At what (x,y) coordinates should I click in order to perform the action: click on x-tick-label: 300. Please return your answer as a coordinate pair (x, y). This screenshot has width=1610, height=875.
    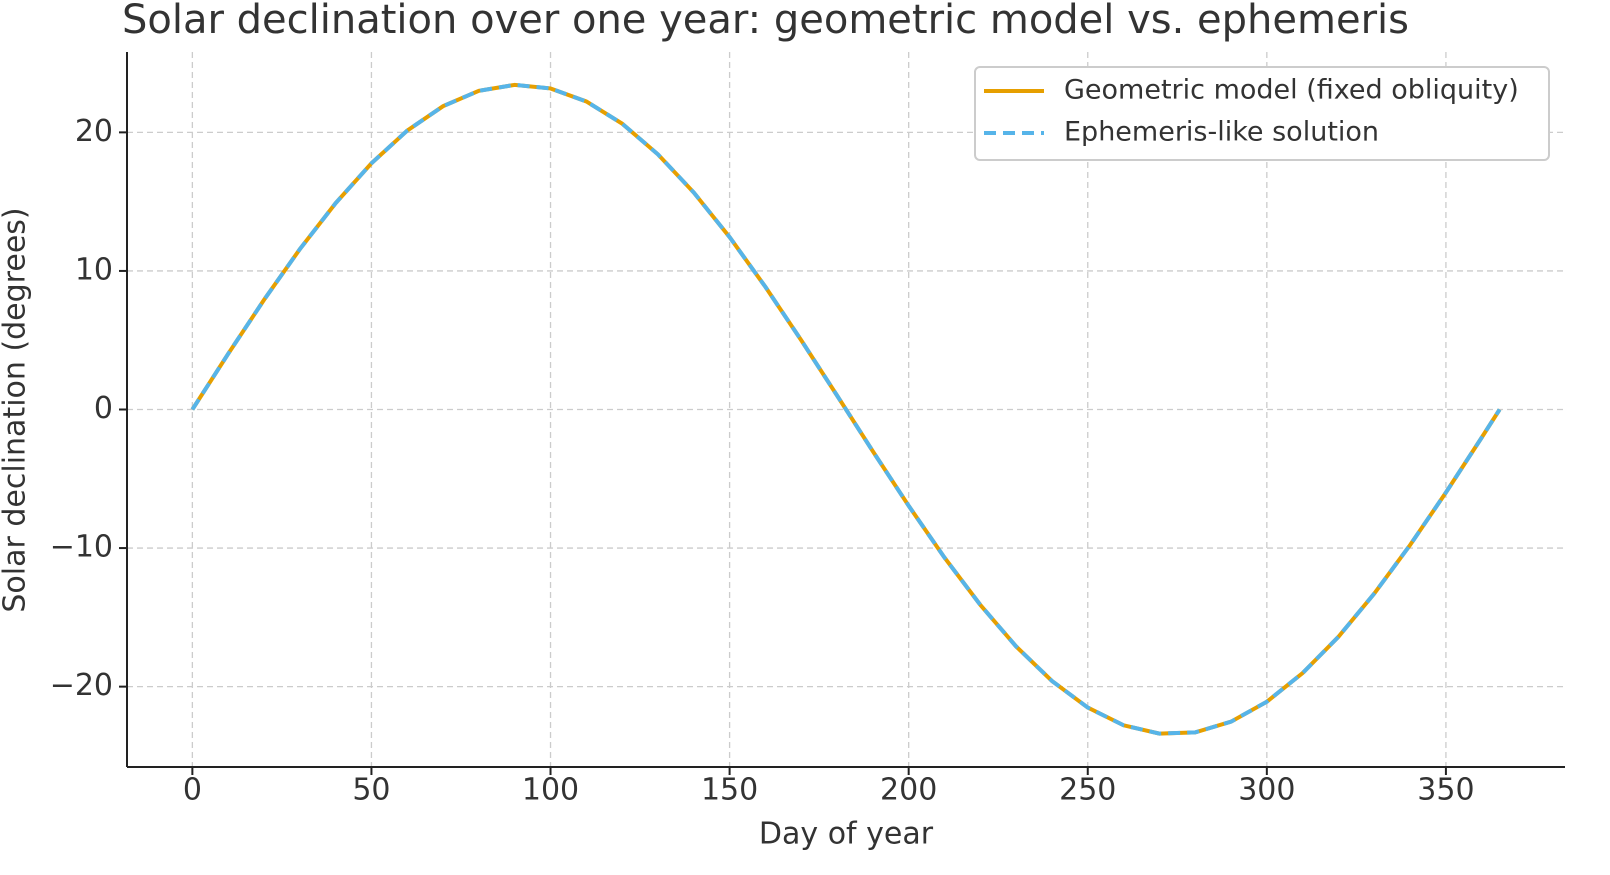
    Looking at the image, I should click on (1266, 790).